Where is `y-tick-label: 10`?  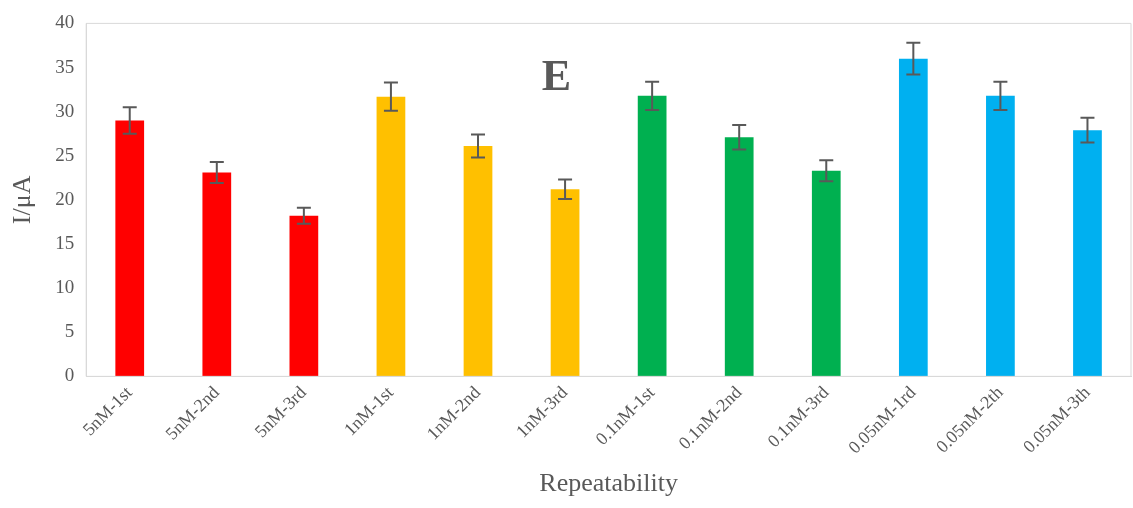
y-tick-label: 10 is located at coordinates (65, 287).